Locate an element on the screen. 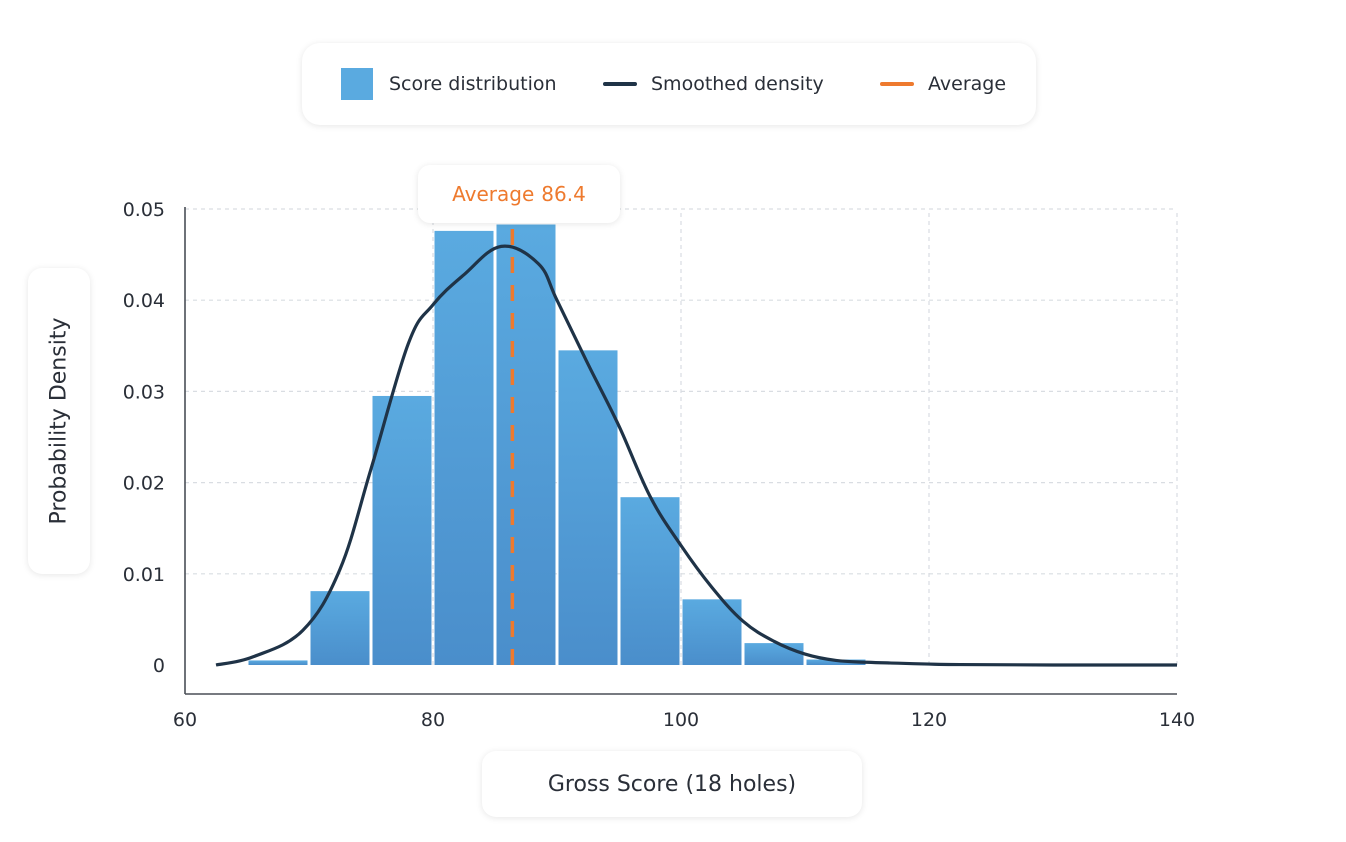 This screenshot has width=1346, height=842. y-axis-title-box: Probability Density is located at coordinates (59, 421).